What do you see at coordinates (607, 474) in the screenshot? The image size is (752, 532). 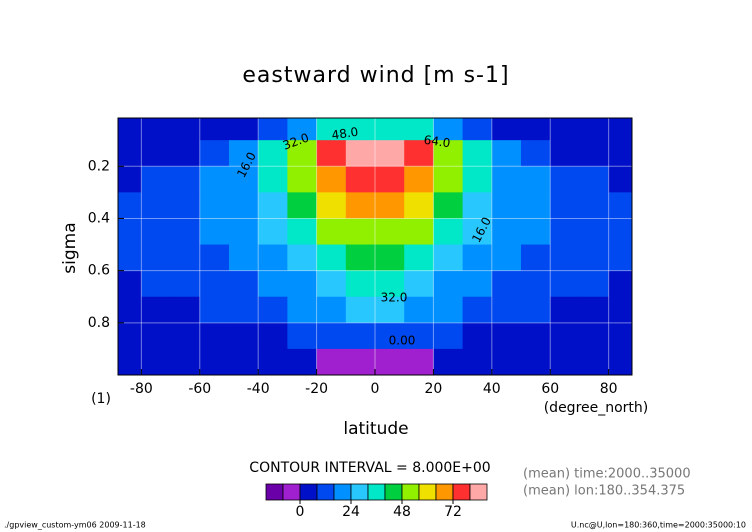 I see `annotation: (mean) time:2000..35000` at bounding box center [607, 474].